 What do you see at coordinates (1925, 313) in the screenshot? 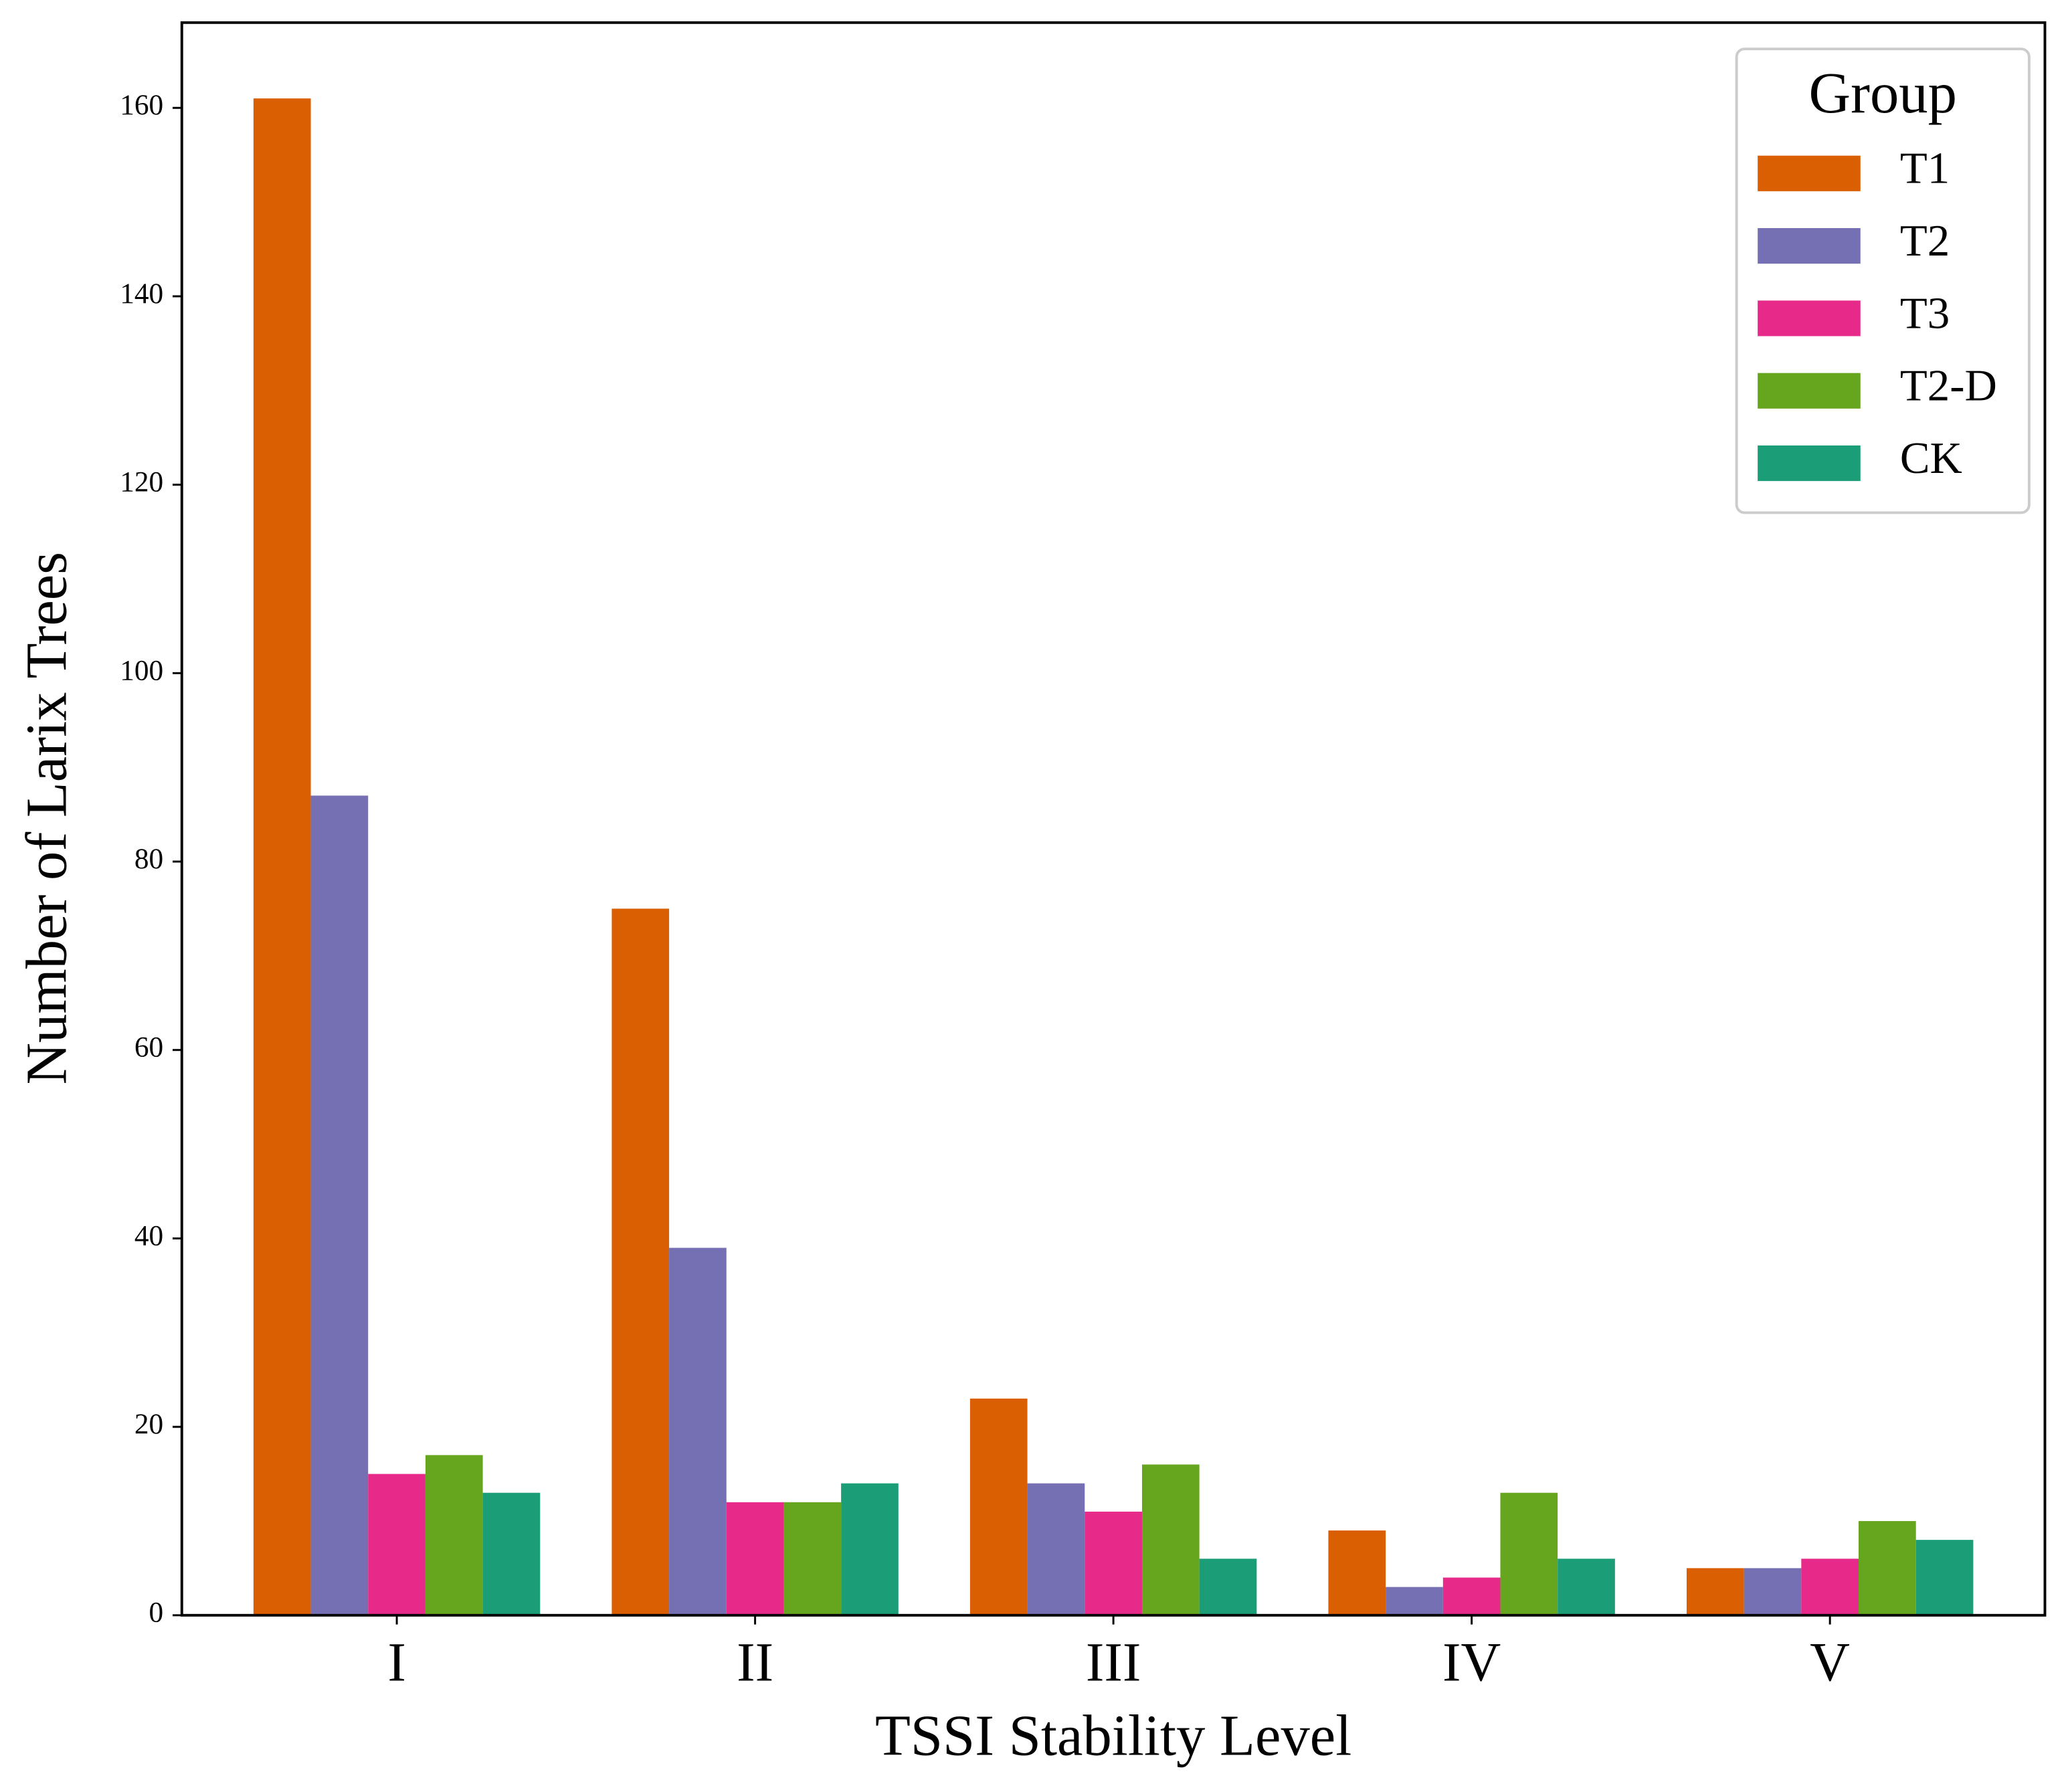
I see `legend-label: T3` at bounding box center [1925, 313].